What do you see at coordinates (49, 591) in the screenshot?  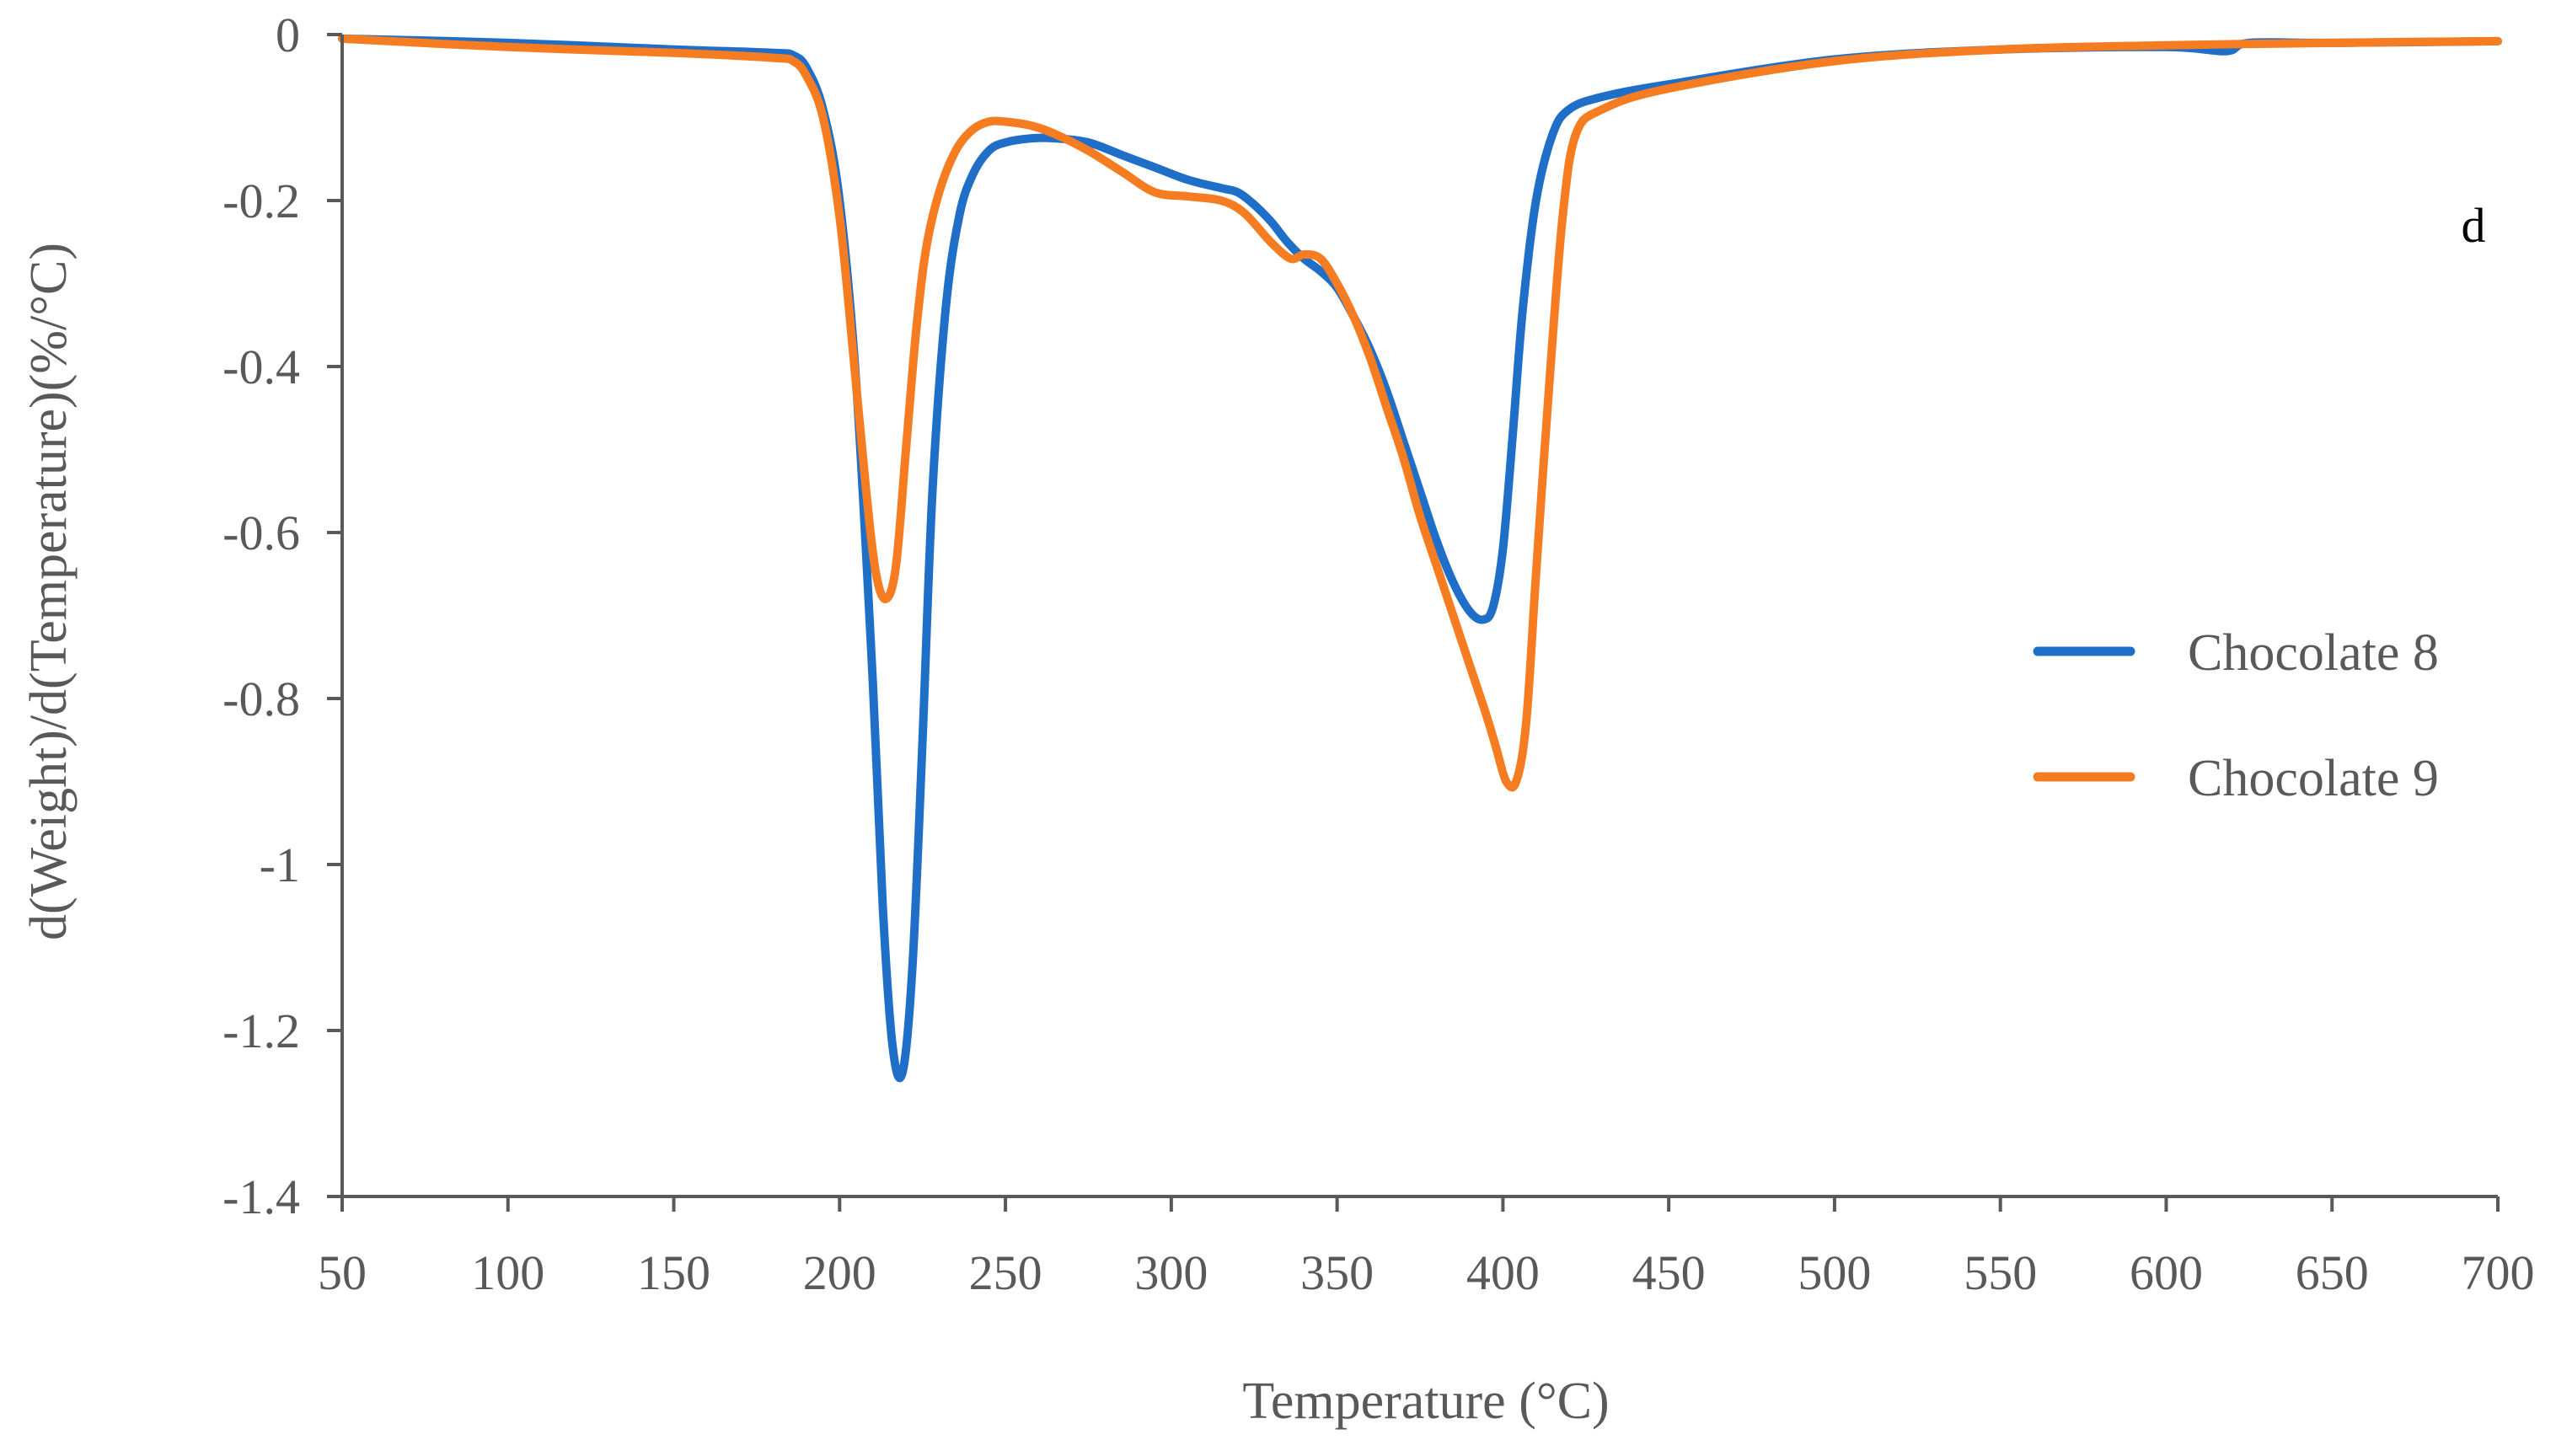 I see `y-axis-title: d(Weight)/d(Temperature)(%/°C)` at bounding box center [49, 591].